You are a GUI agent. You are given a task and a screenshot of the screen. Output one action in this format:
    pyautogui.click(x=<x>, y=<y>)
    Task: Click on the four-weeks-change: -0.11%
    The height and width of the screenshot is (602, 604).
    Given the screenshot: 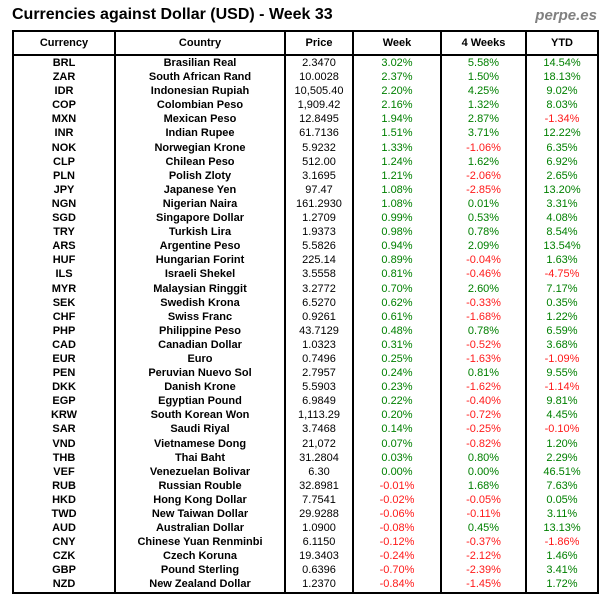 What is the action you would take?
    pyautogui.click(x=483, y=514)
    